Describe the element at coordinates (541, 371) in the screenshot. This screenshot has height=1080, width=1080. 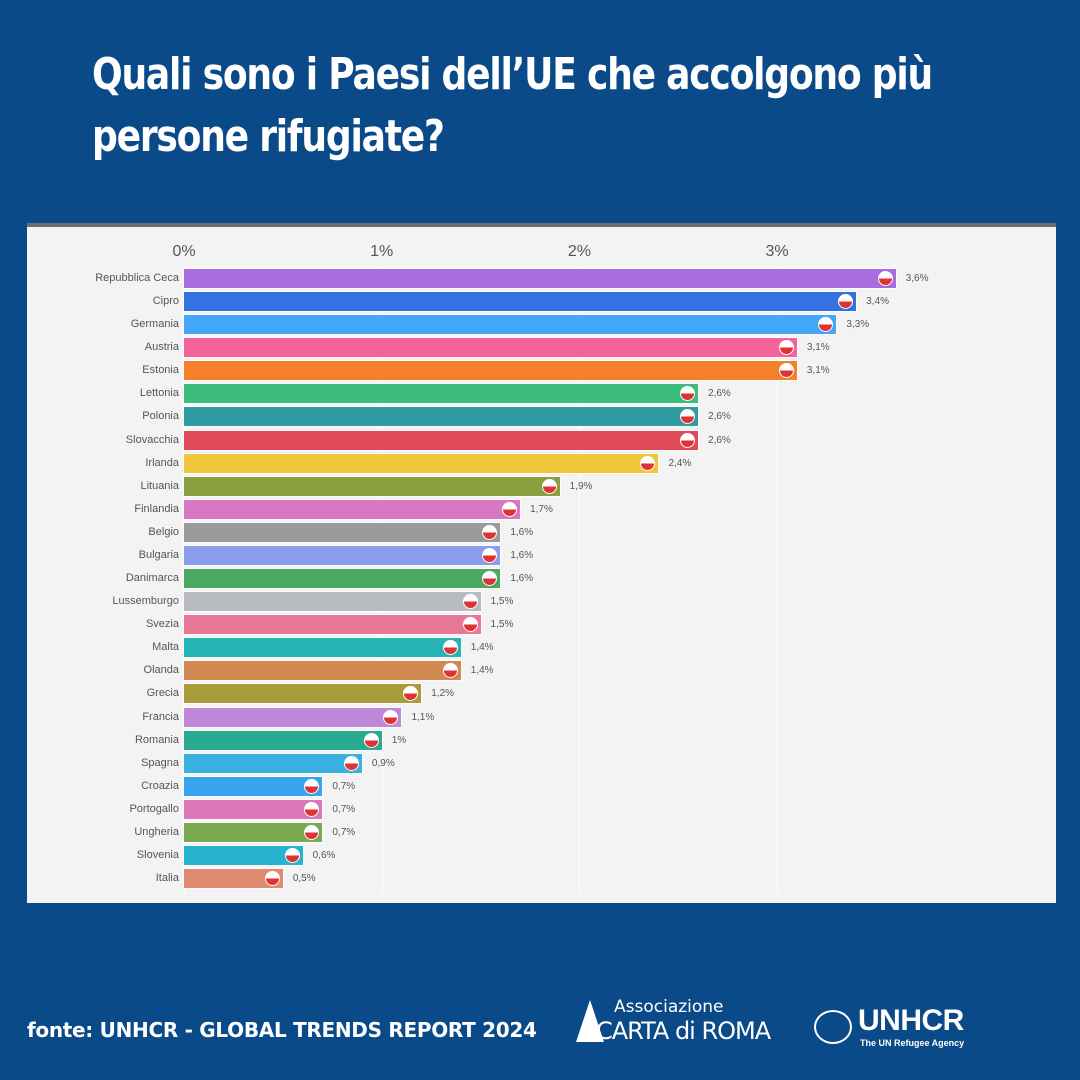
I see `bar-row: Estonia 3,1%` at that location.